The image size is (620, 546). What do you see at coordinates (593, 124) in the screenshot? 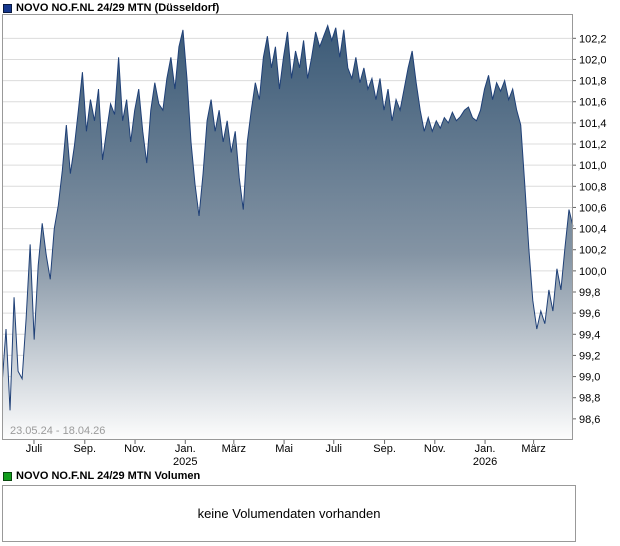
I see `y-tick-label: 101,4` at bounding box center [593, 124].